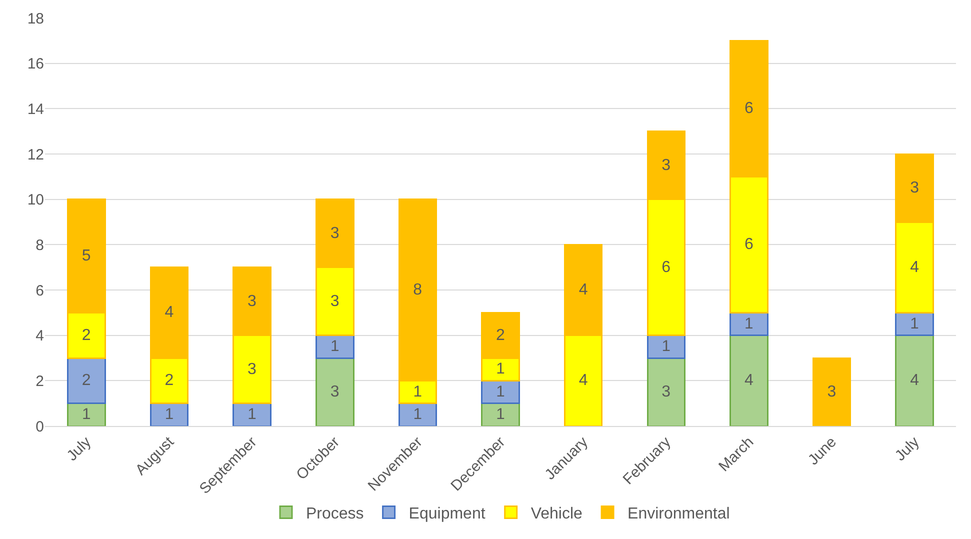  I want to click on y-tick-label: 10, so click(35, 200).